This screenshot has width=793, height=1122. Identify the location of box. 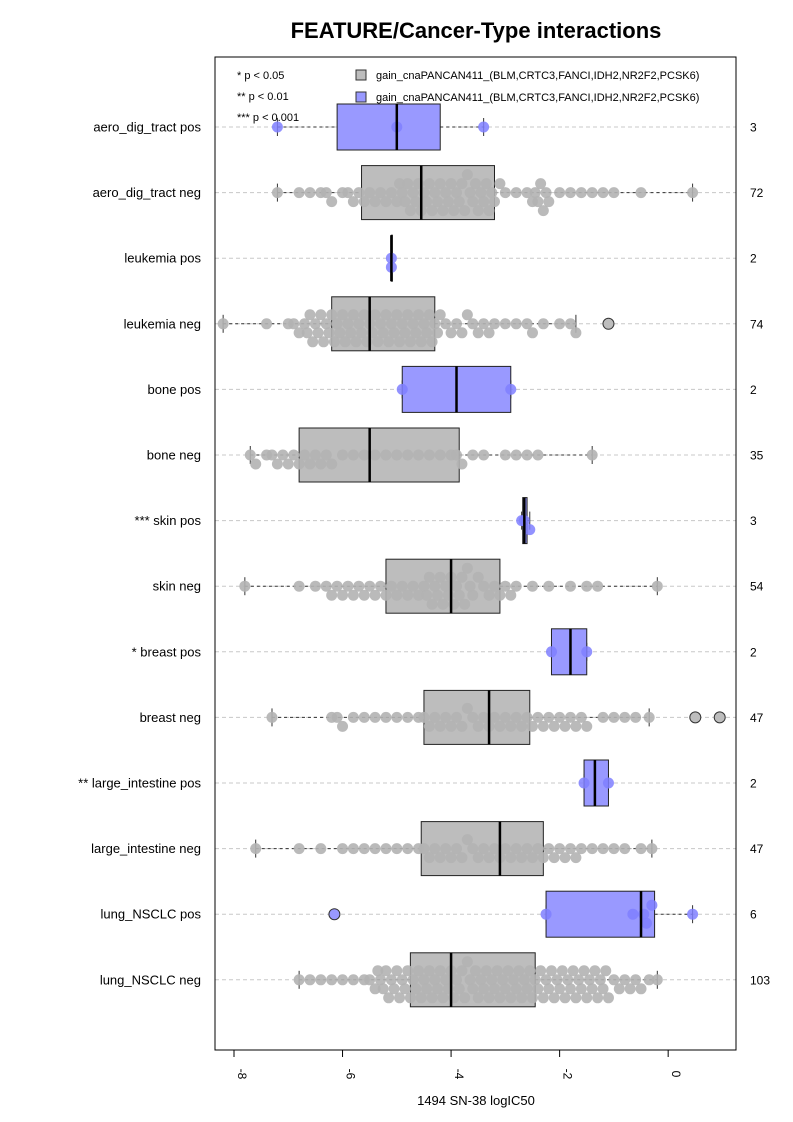
(569, 652).